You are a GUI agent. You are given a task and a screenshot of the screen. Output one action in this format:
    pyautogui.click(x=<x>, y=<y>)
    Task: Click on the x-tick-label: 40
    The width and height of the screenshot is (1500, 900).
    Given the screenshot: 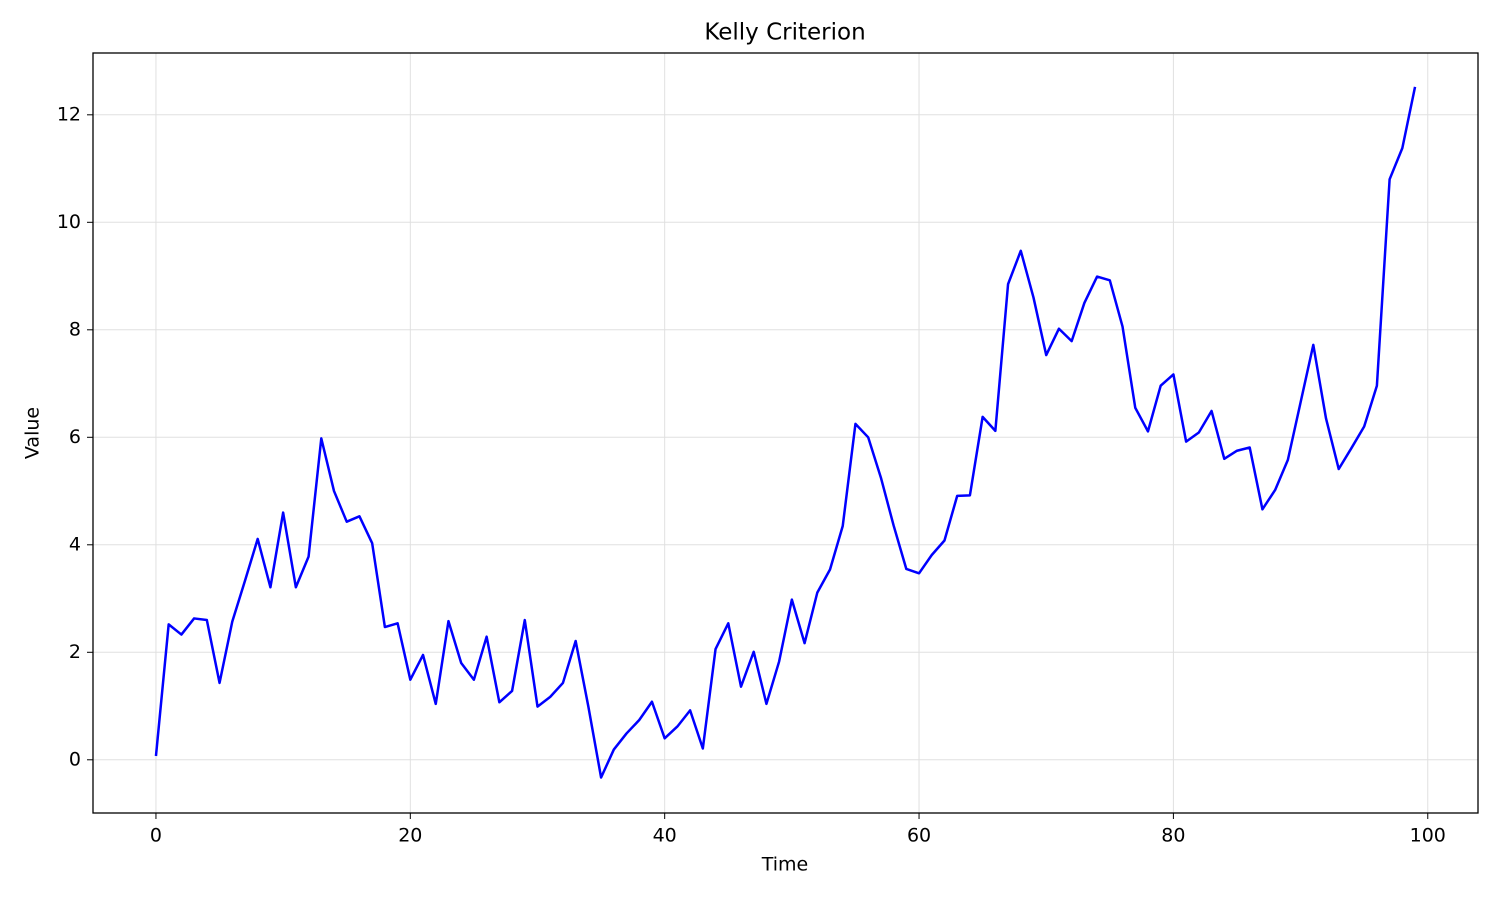 What is the action you would take?
    pyautogui.click(x=665, y=836)
    